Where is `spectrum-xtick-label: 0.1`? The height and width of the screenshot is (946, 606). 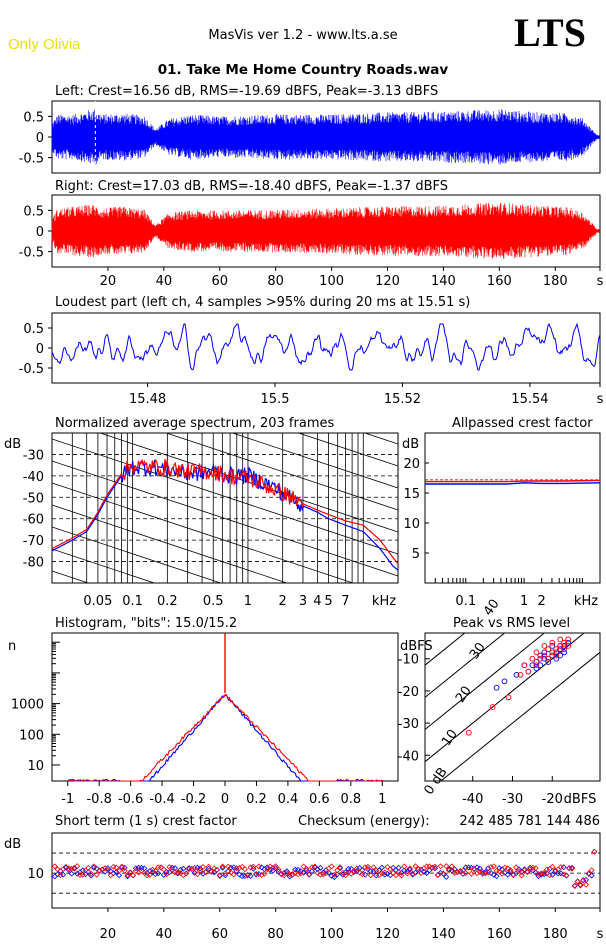
spectrum-xtick-label: 0.1 is located at coordinates (132, 601).